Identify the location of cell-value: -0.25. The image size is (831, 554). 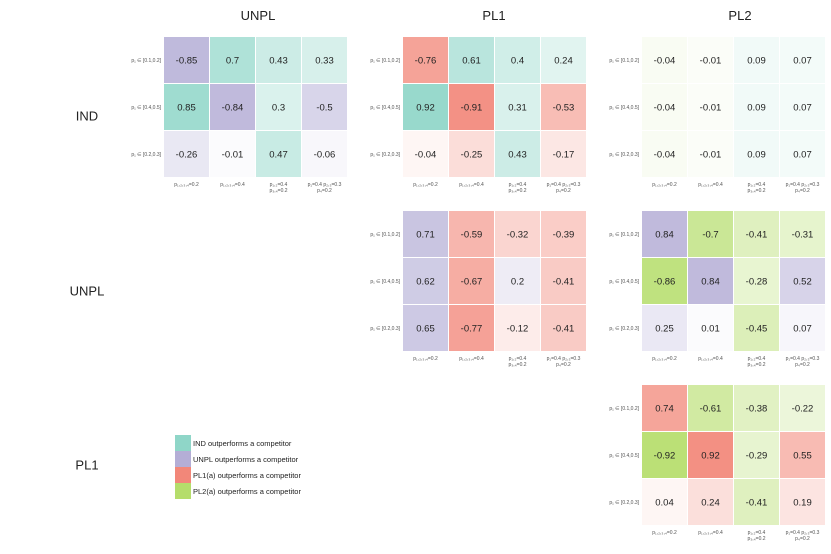
(472, 155).